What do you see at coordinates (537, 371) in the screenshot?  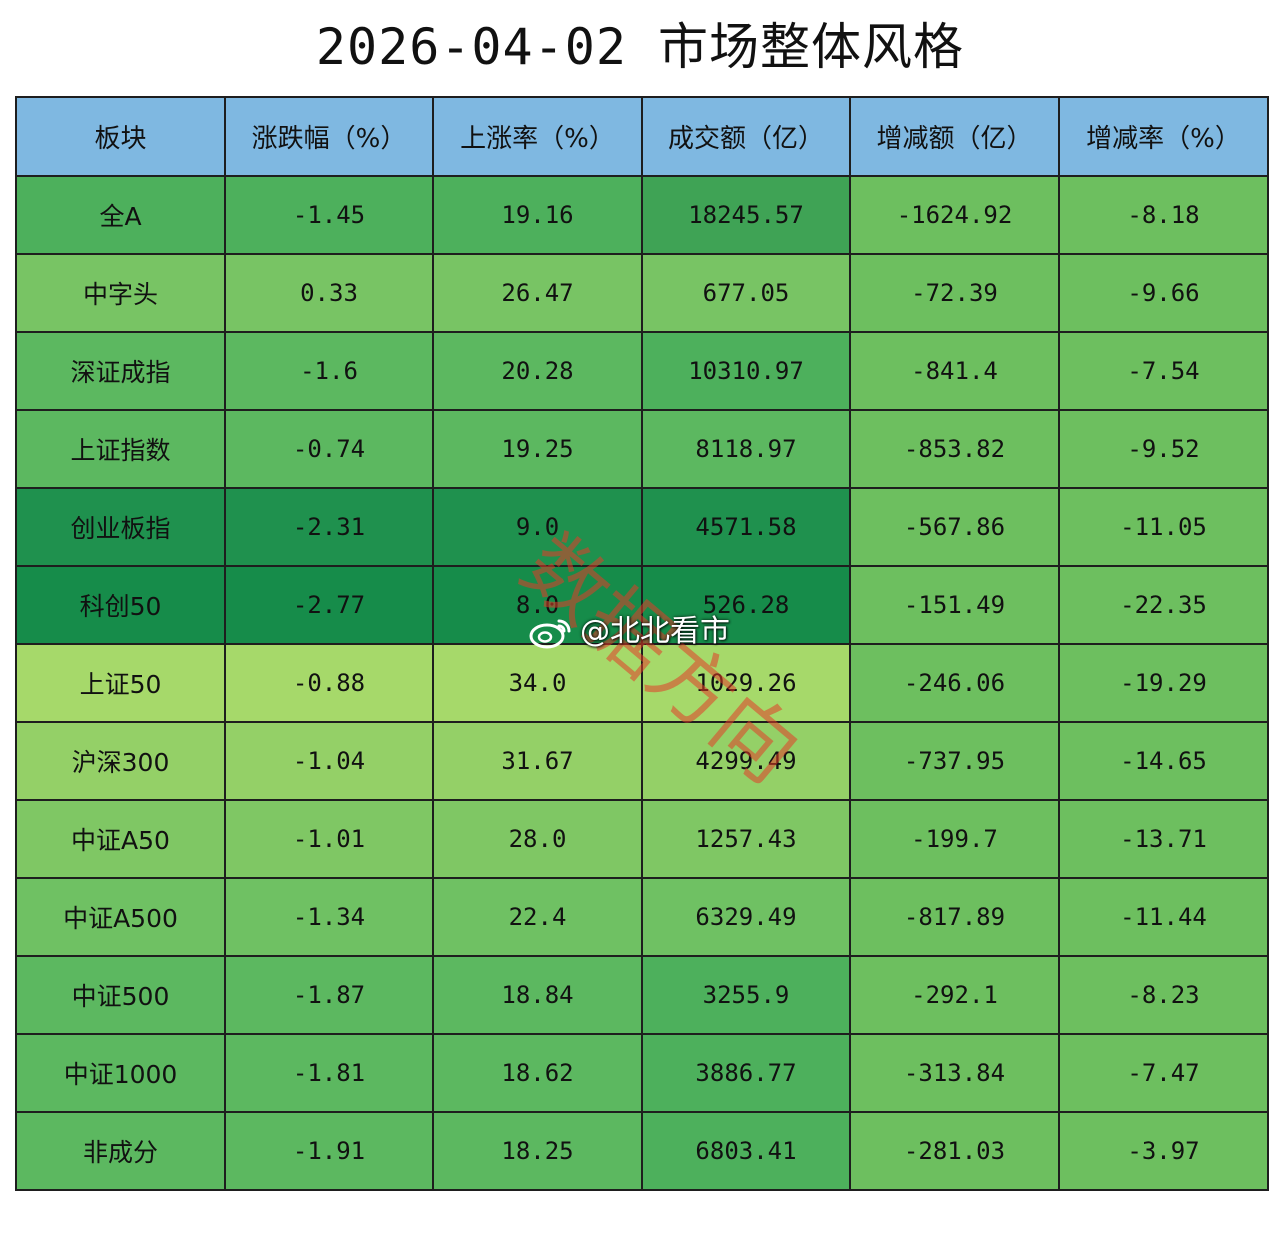 I see `value-cell: 20.28` at bounding box center [537, 371].